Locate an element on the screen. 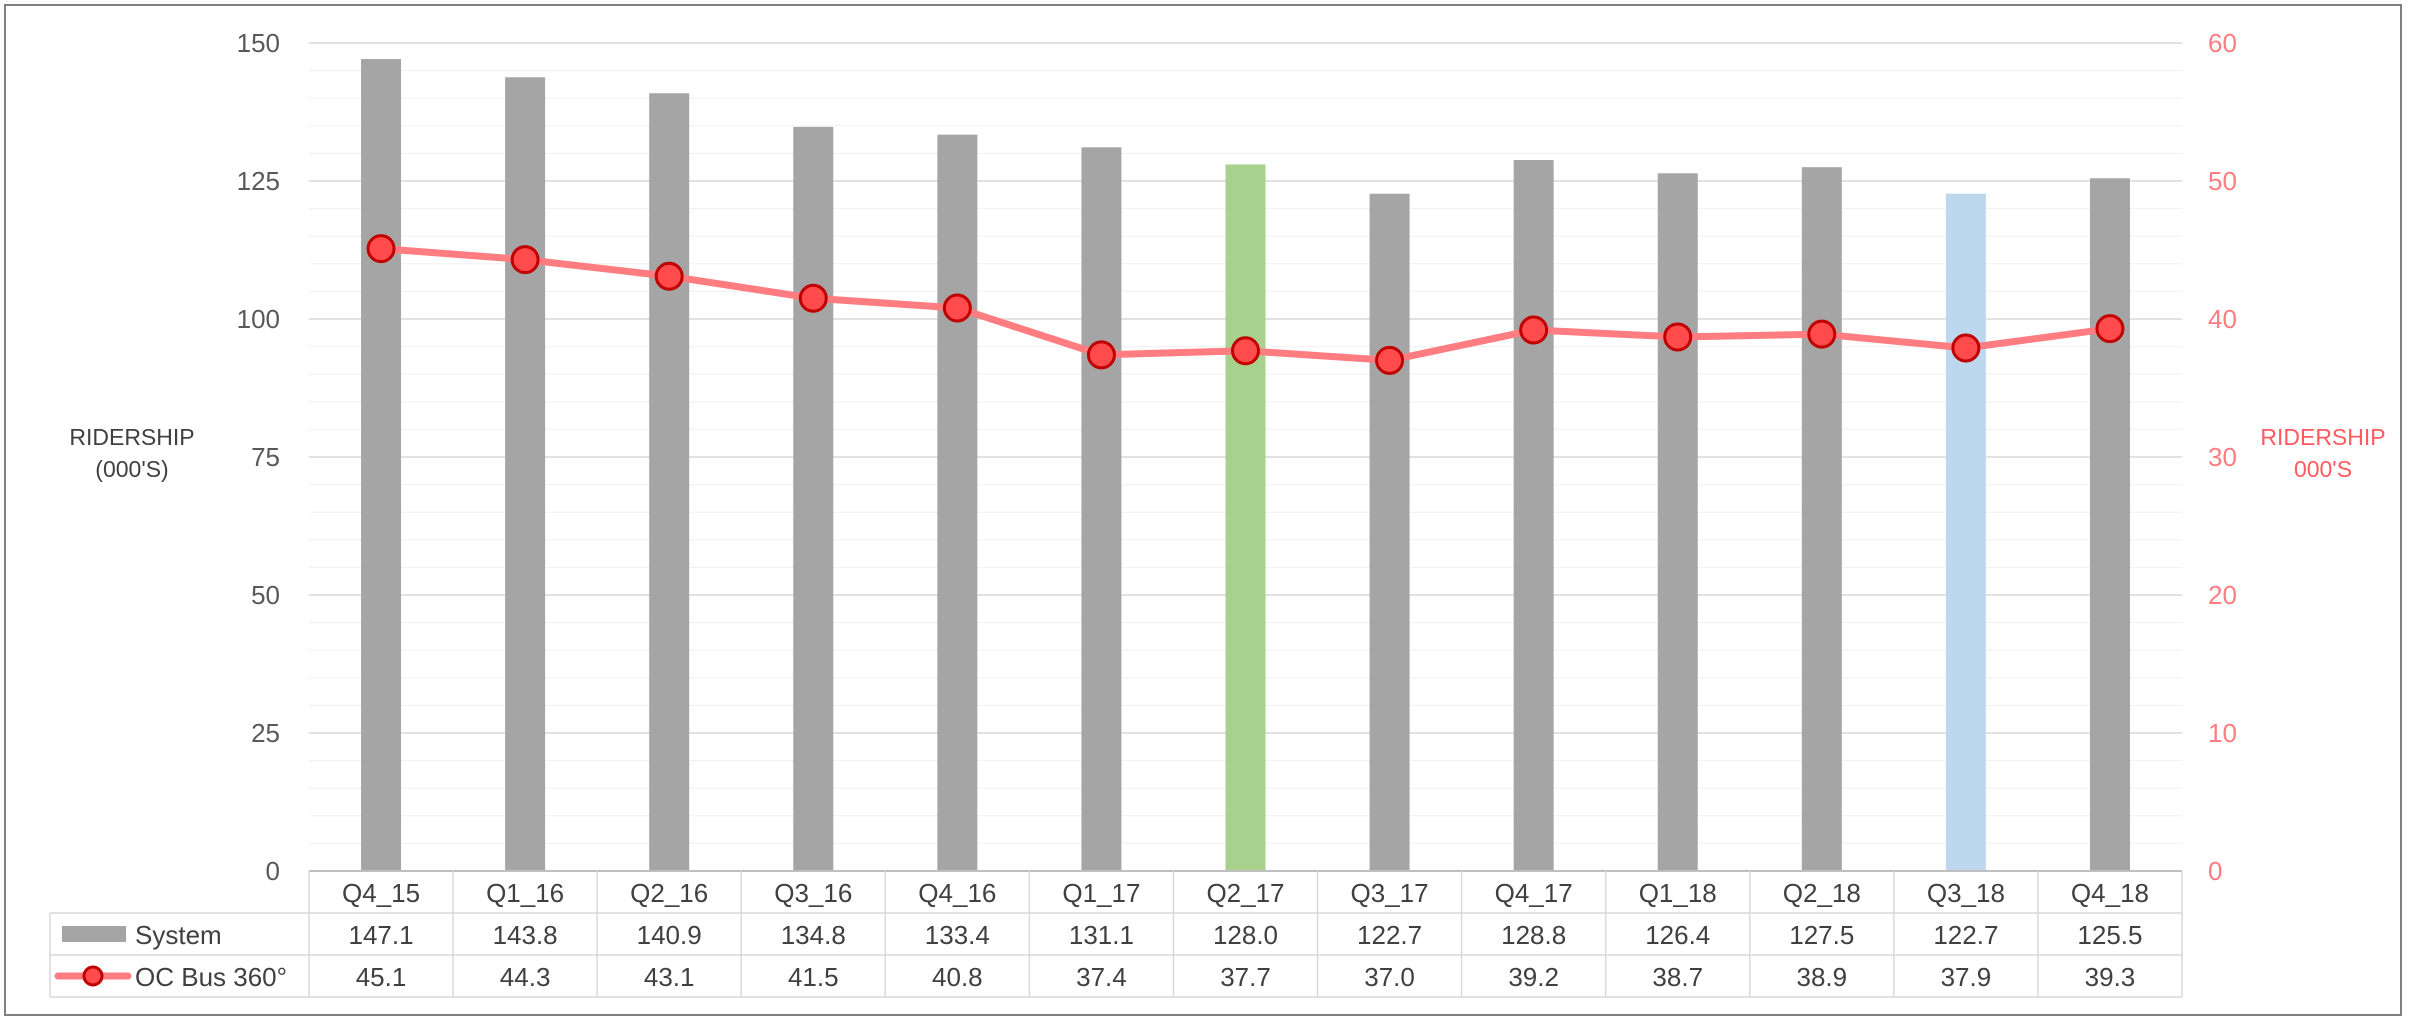  table-cell-oc-bus: 41.5 is located at coordinates (813, 977).